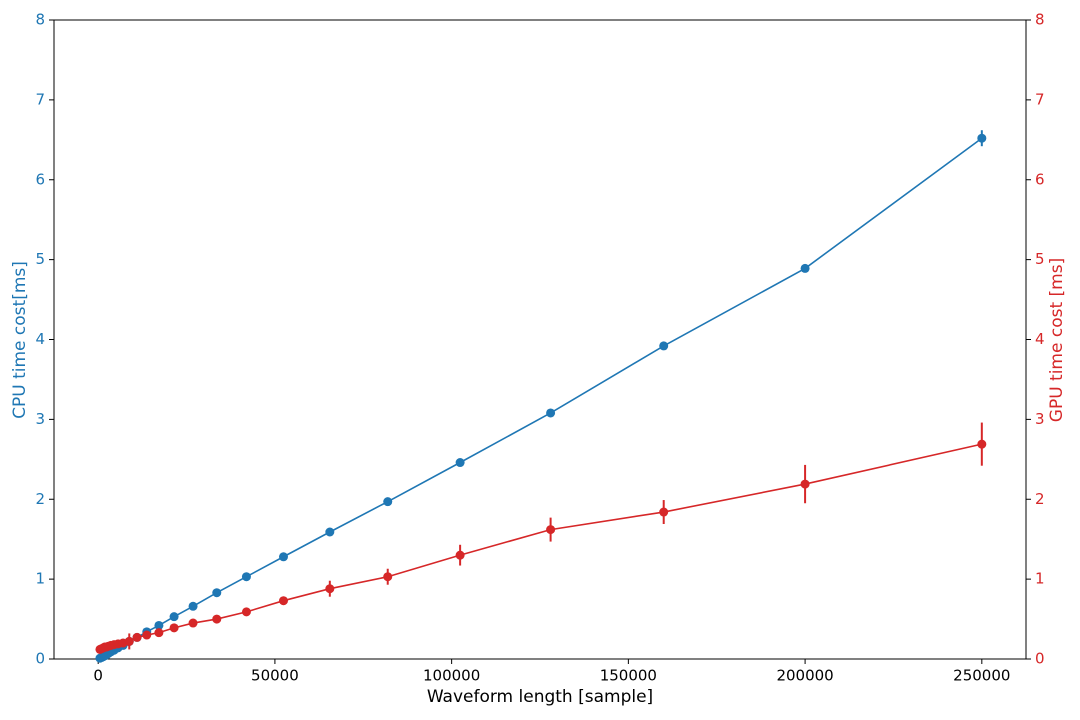  Describe the element at coordinates (40, 20) in the screenshot. I see `y-tick-label: 8` at that location.